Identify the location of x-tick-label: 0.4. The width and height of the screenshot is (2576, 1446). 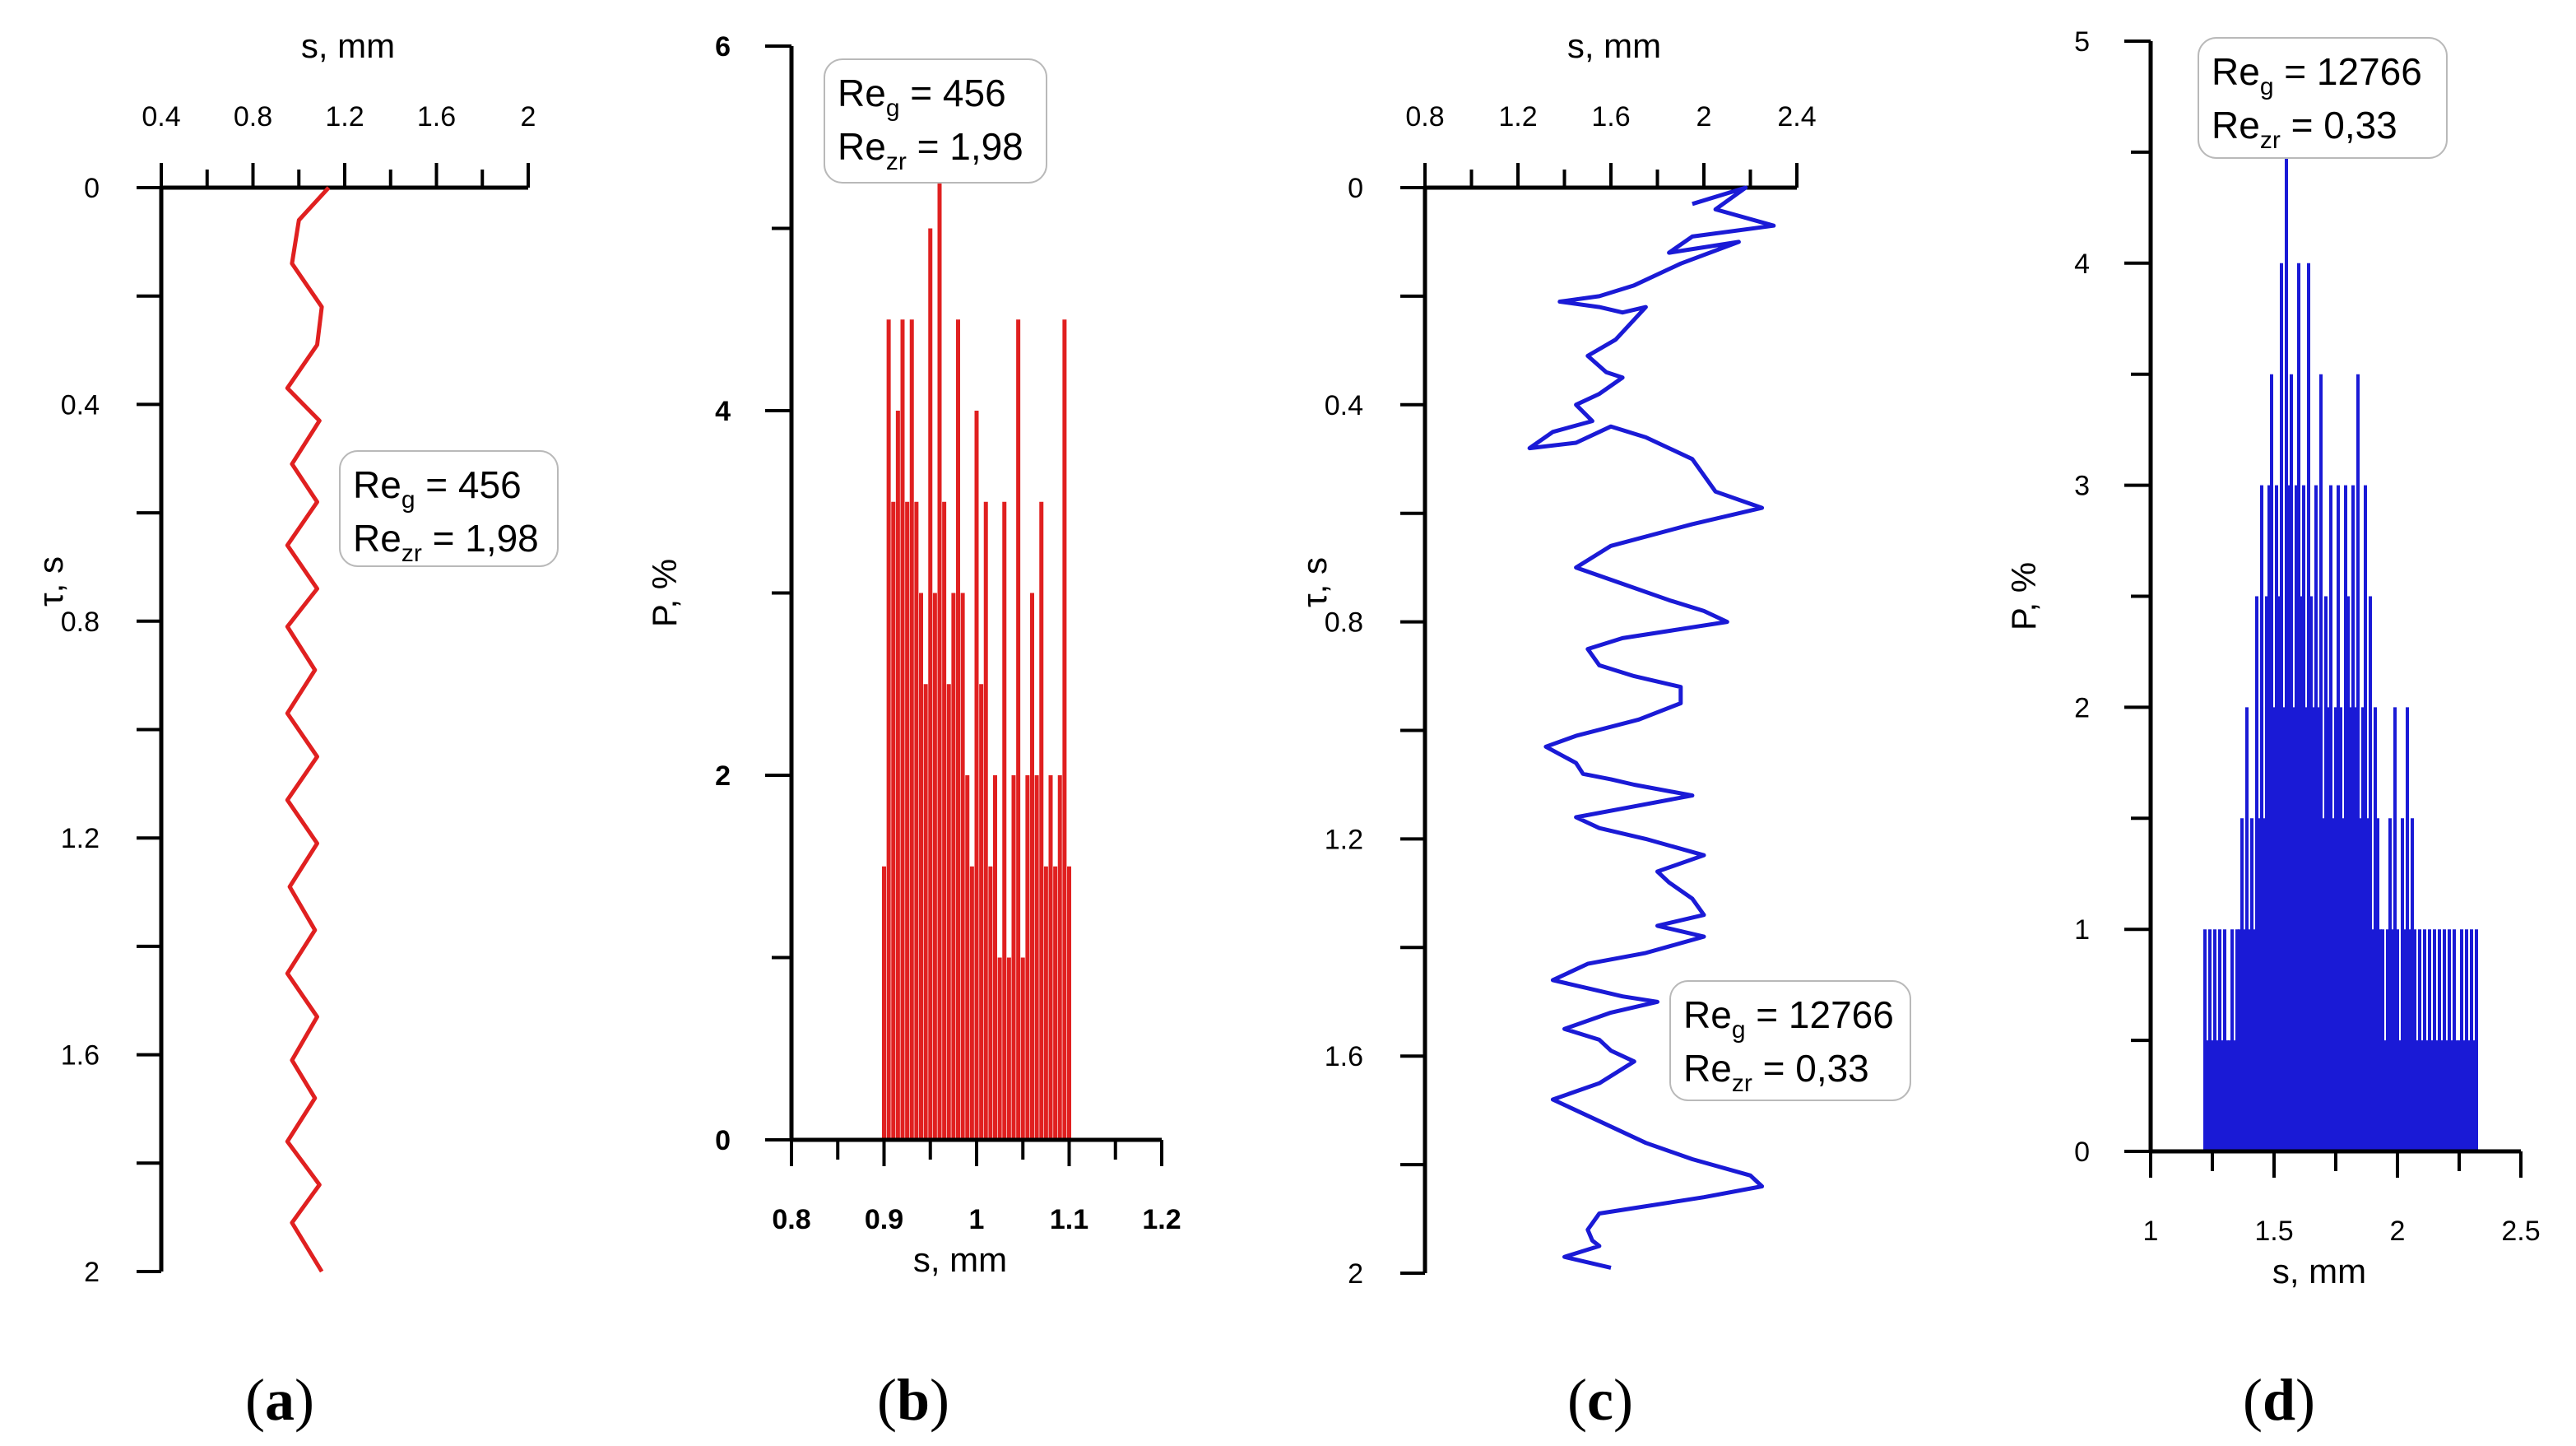
(161, 117).